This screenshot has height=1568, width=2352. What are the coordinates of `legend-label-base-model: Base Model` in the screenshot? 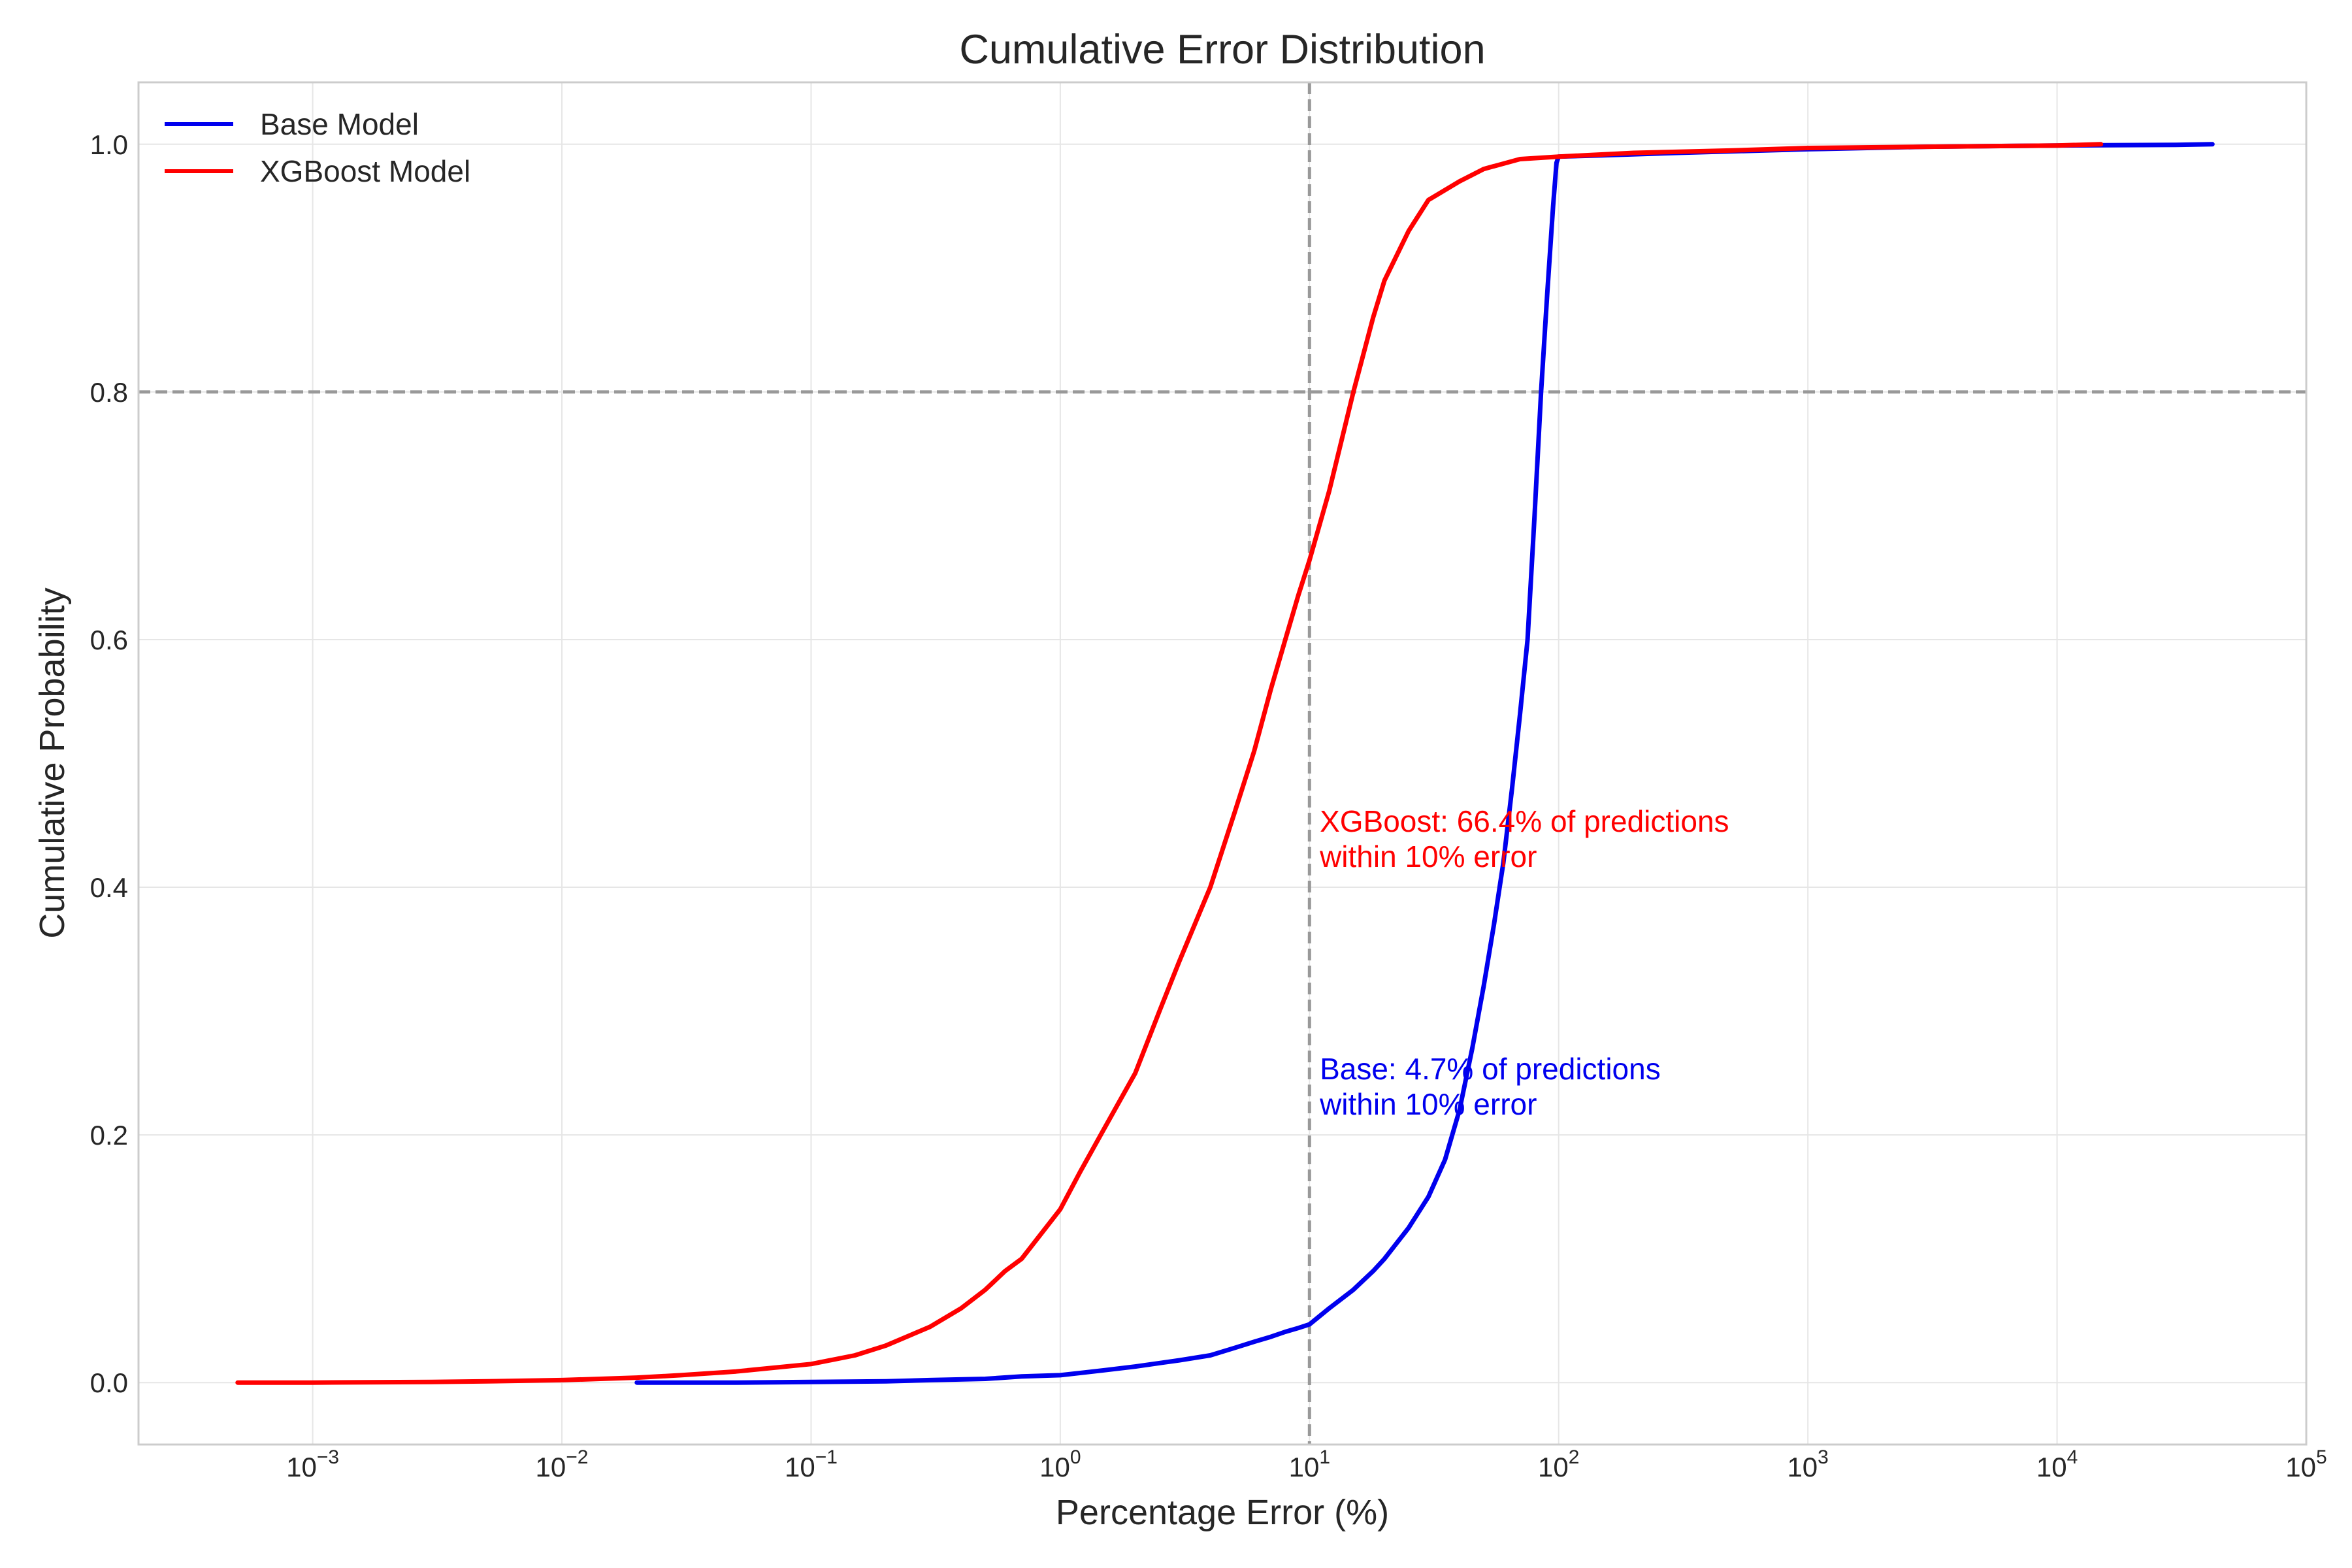 It's located at (339, 124).